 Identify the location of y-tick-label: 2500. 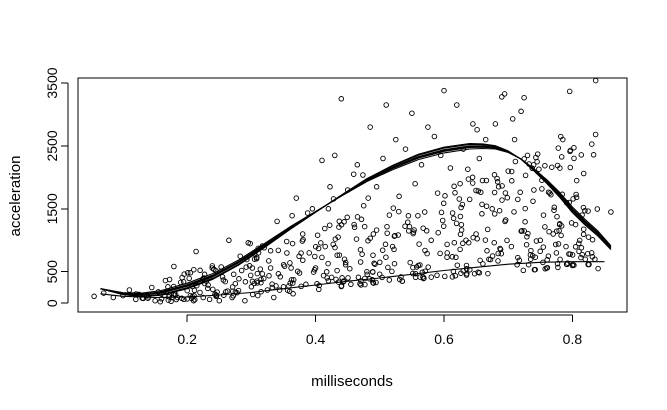
(52, 145).